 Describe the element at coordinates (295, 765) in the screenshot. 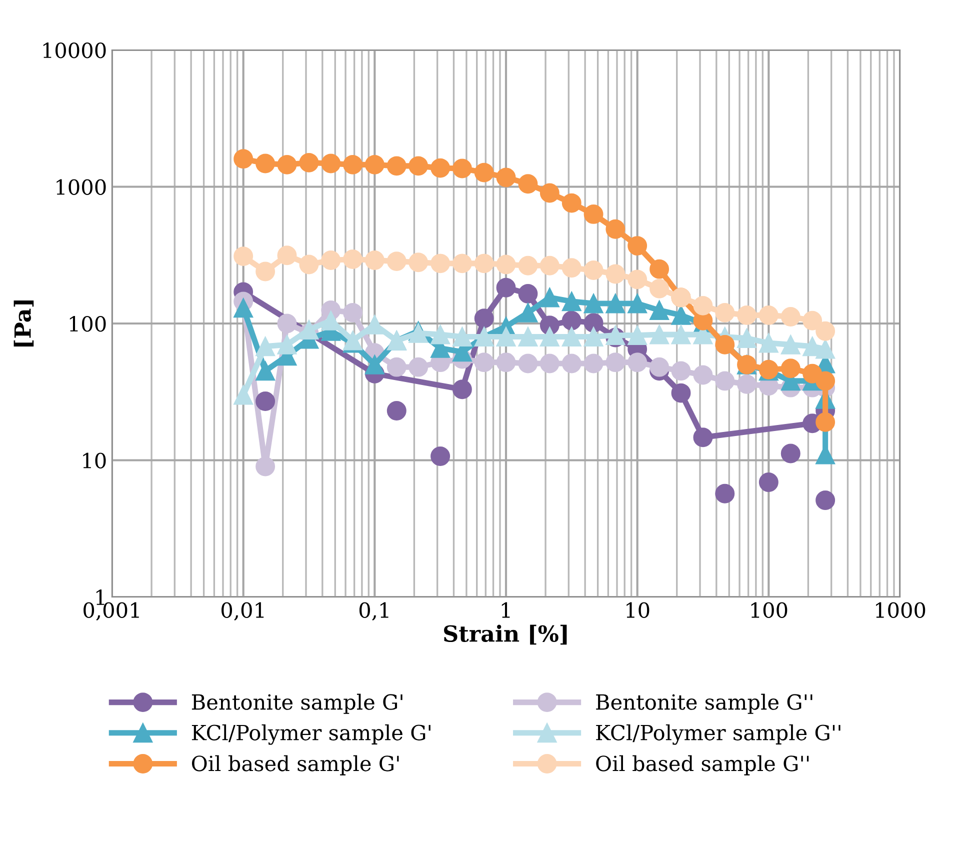

I see `legend-label: Oil based sample G'` at that location.